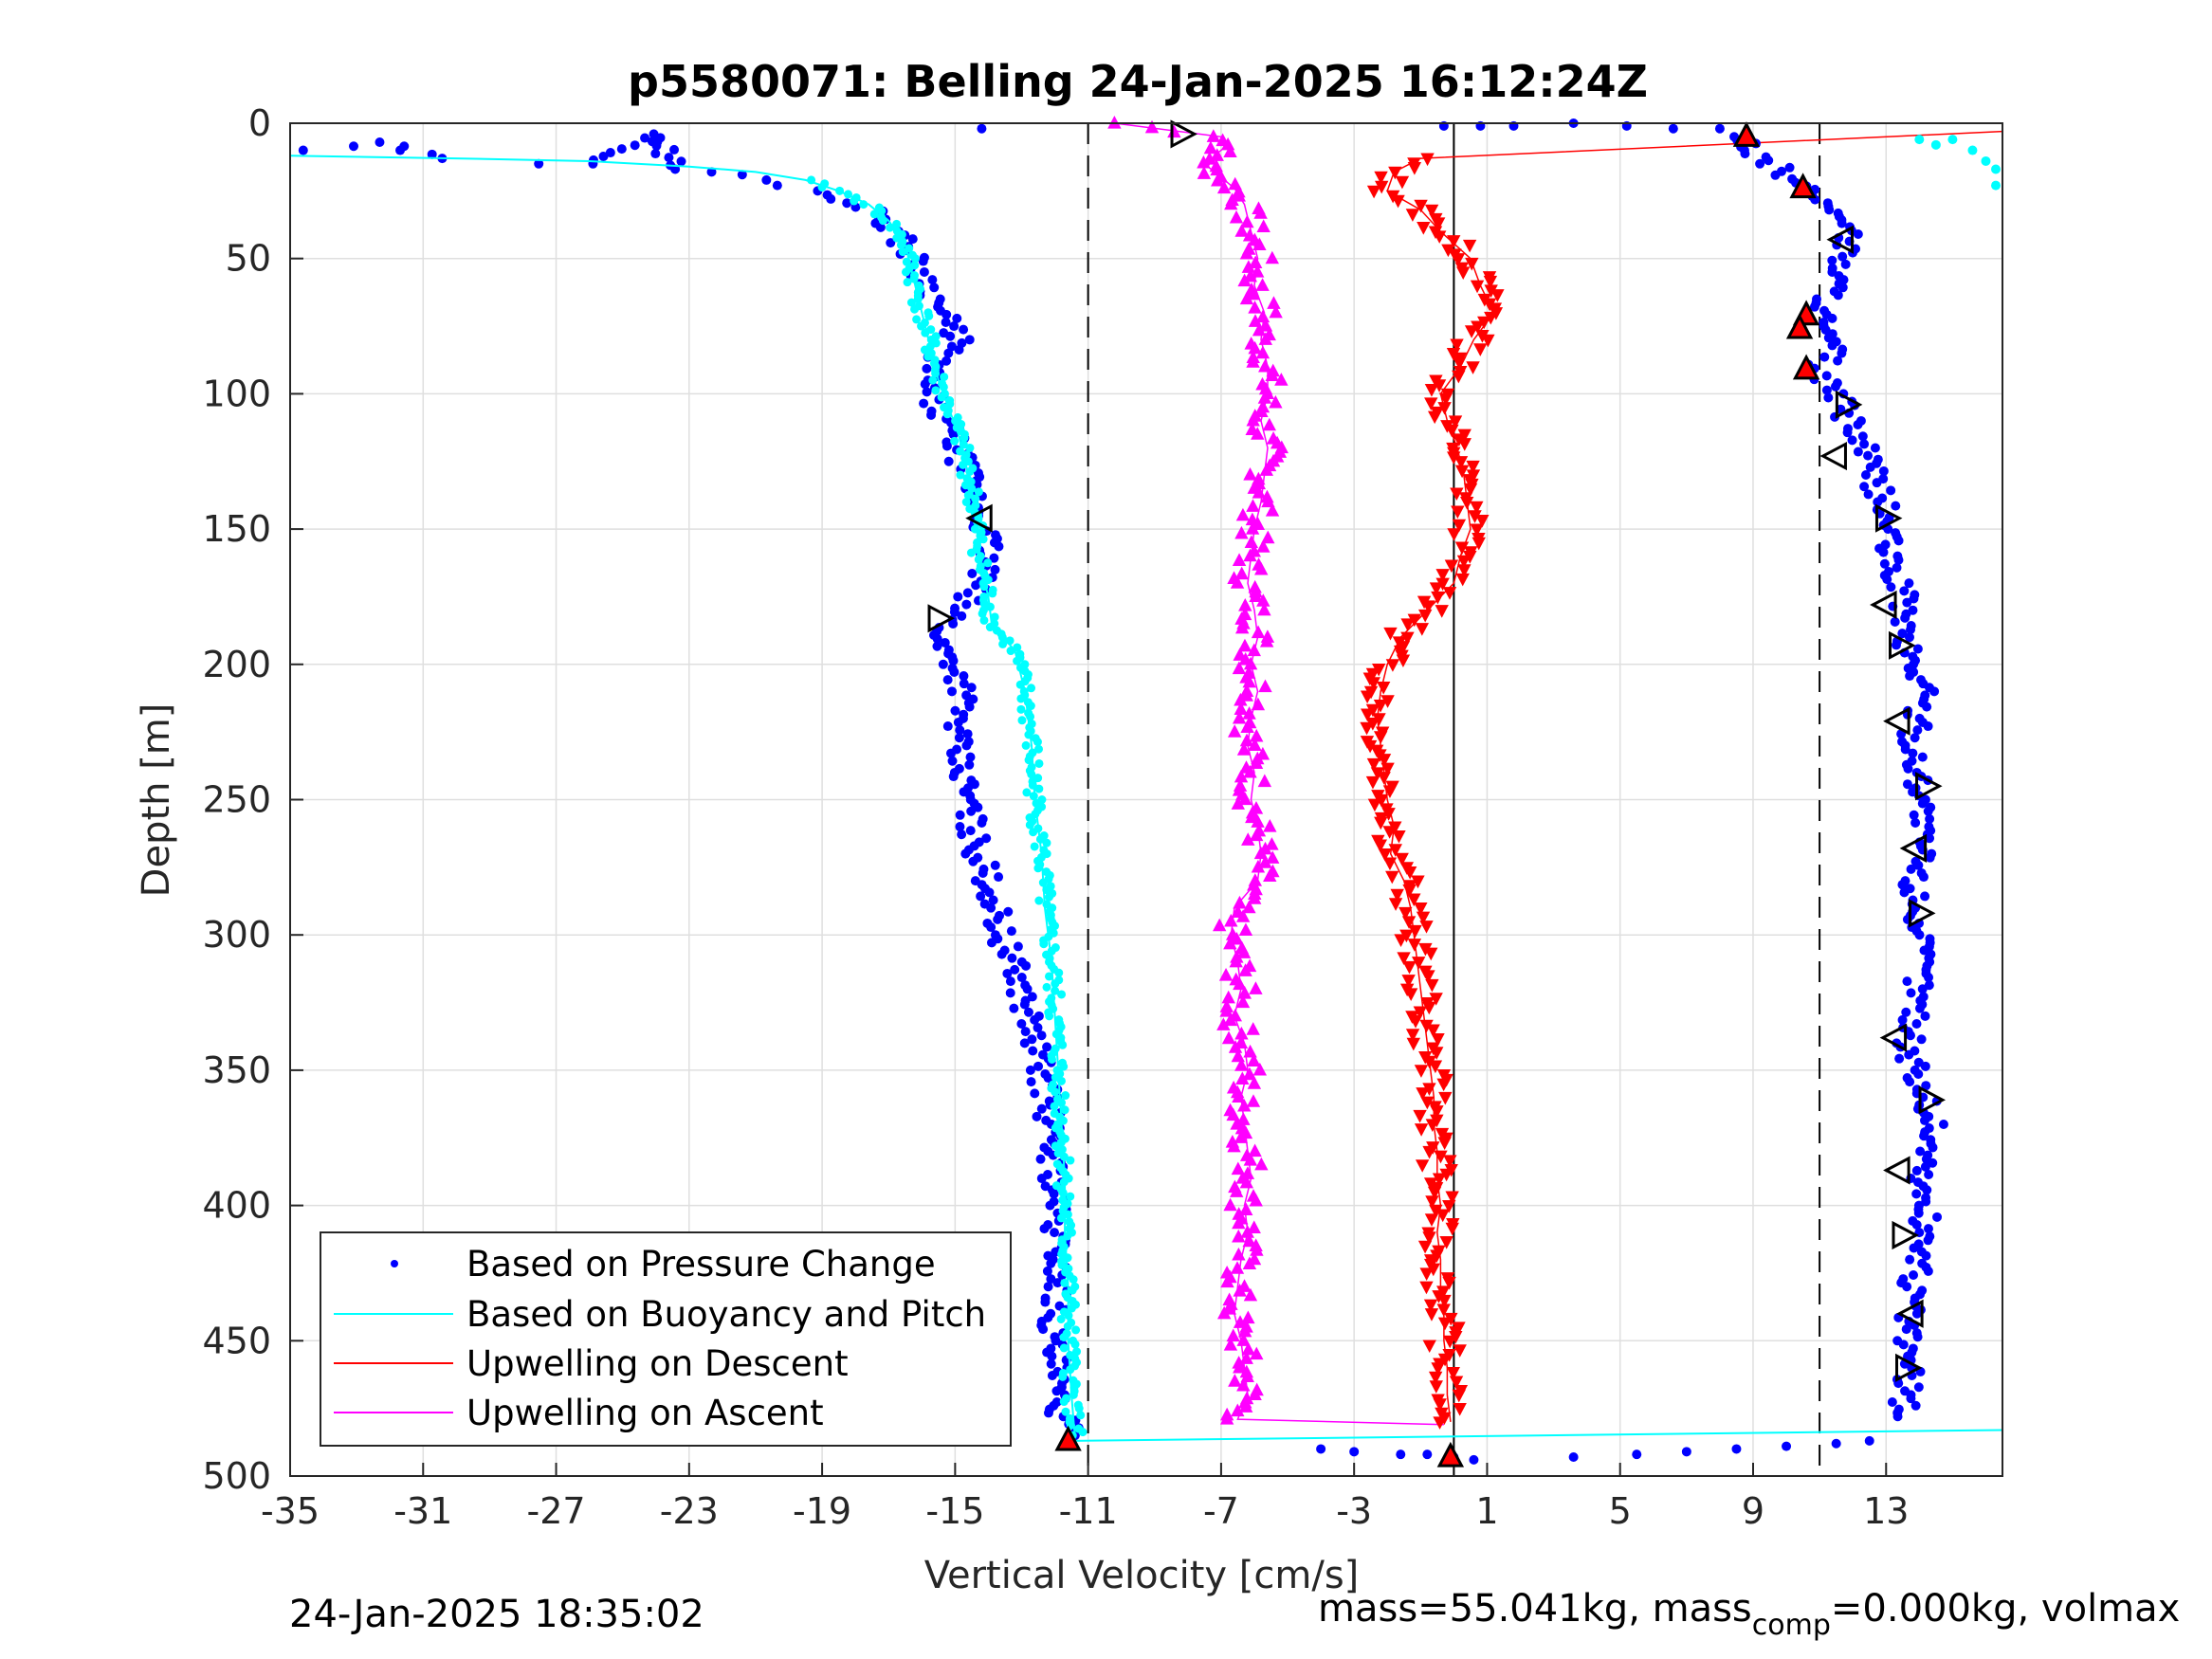 The image size is (2212, 1659). What do you see at coordinates (422, 1511) in the screenshot?
I see `x-tick-label: -31` at bounding box center [422, 1511].